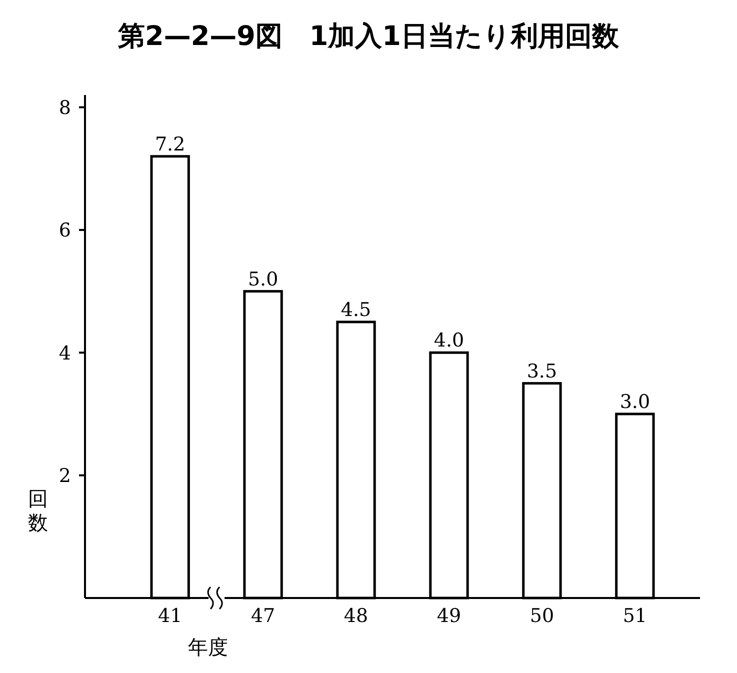 The width and height of the screenshot is (737, 673). I want to click on y-tick-label: 8, so click(64, 107).